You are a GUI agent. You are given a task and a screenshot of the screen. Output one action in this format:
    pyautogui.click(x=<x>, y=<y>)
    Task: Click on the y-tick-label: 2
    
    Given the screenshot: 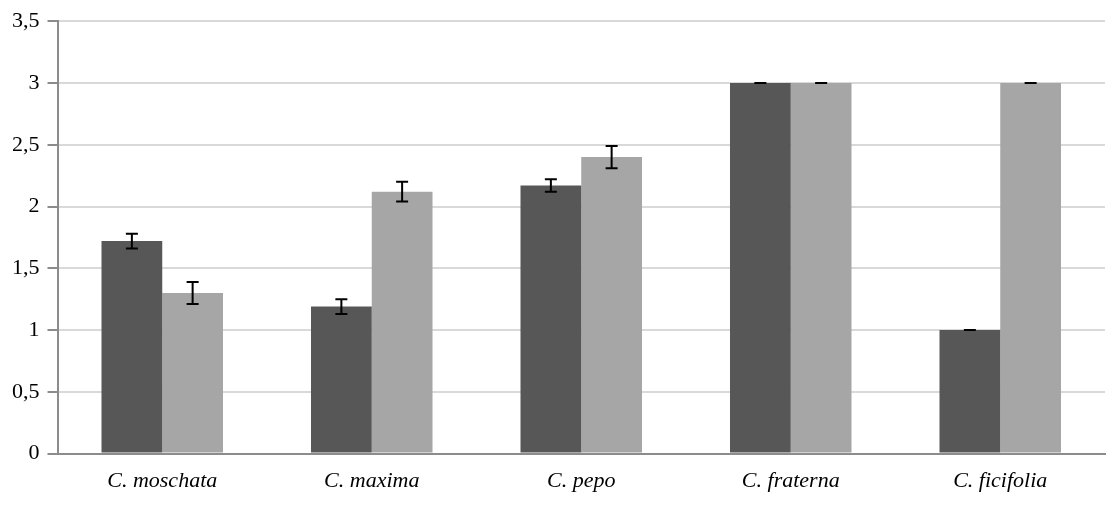 What is the action you would take?
    pyautogui.click(x=34, y=205)
    